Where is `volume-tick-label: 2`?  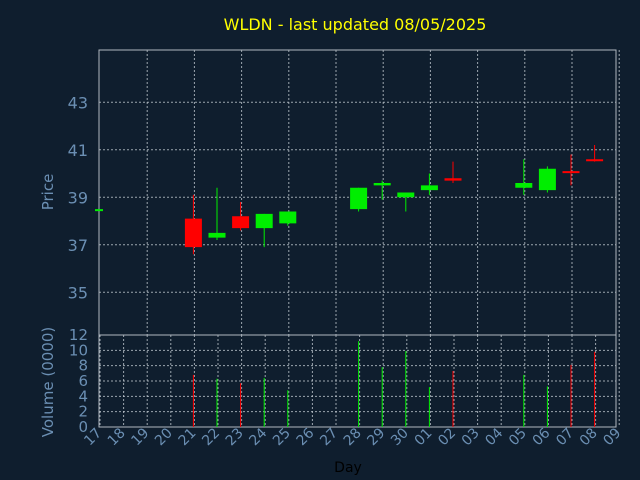 volume-tick-label: 2 is located at coordinates (83, 412).